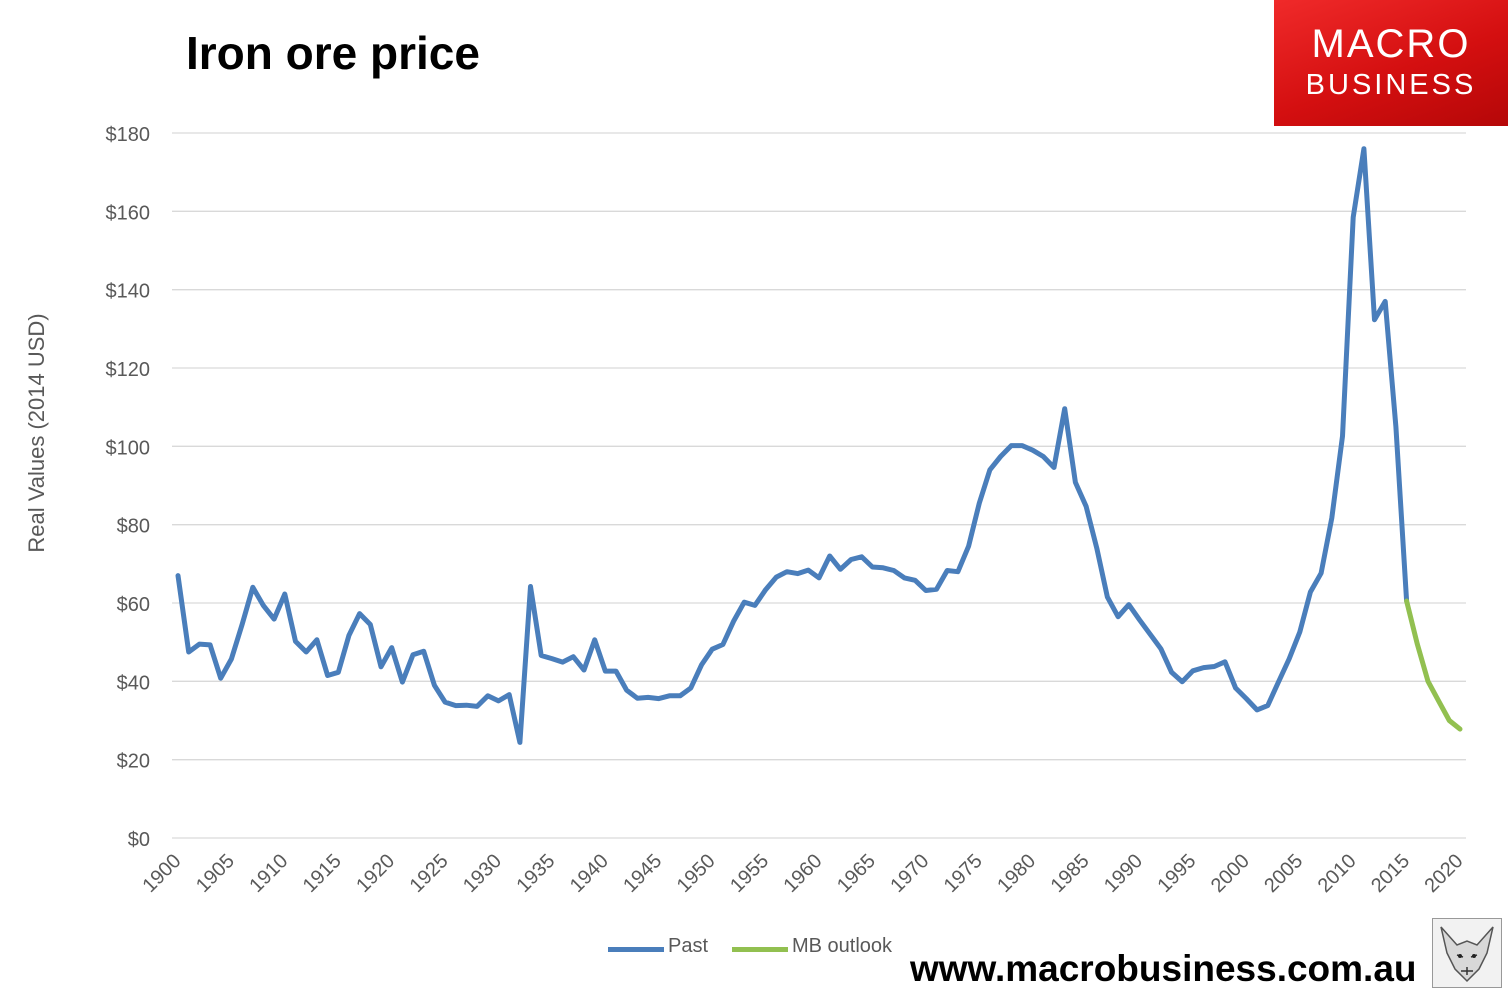 The height and width of the screenshot is (992, 1508). Describe the element at coordinates (128, 487) in the screenshot. I see `y-tick-labels: $0 $20 $40 $60 $80 $100 $120 $140 $160 $180` at that location.